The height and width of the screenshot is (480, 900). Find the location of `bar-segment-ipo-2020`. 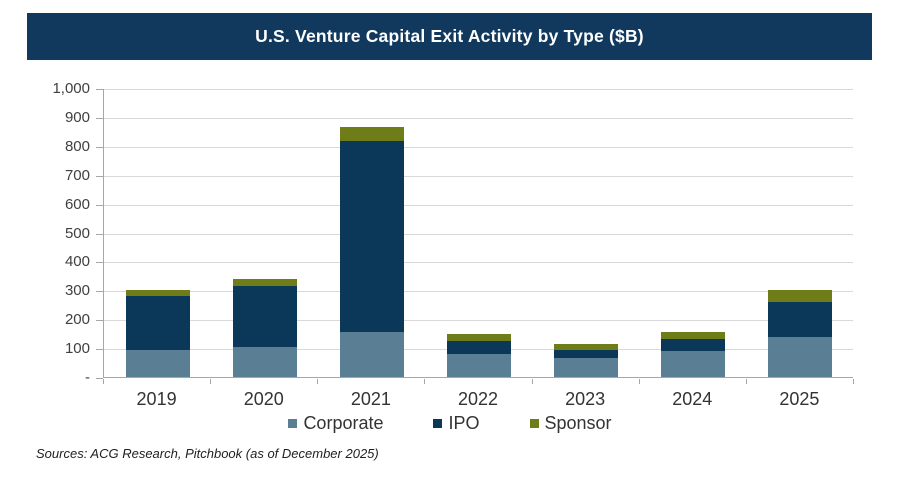

bar-segment-ipo-2020 is located at coordinates (264, 316).